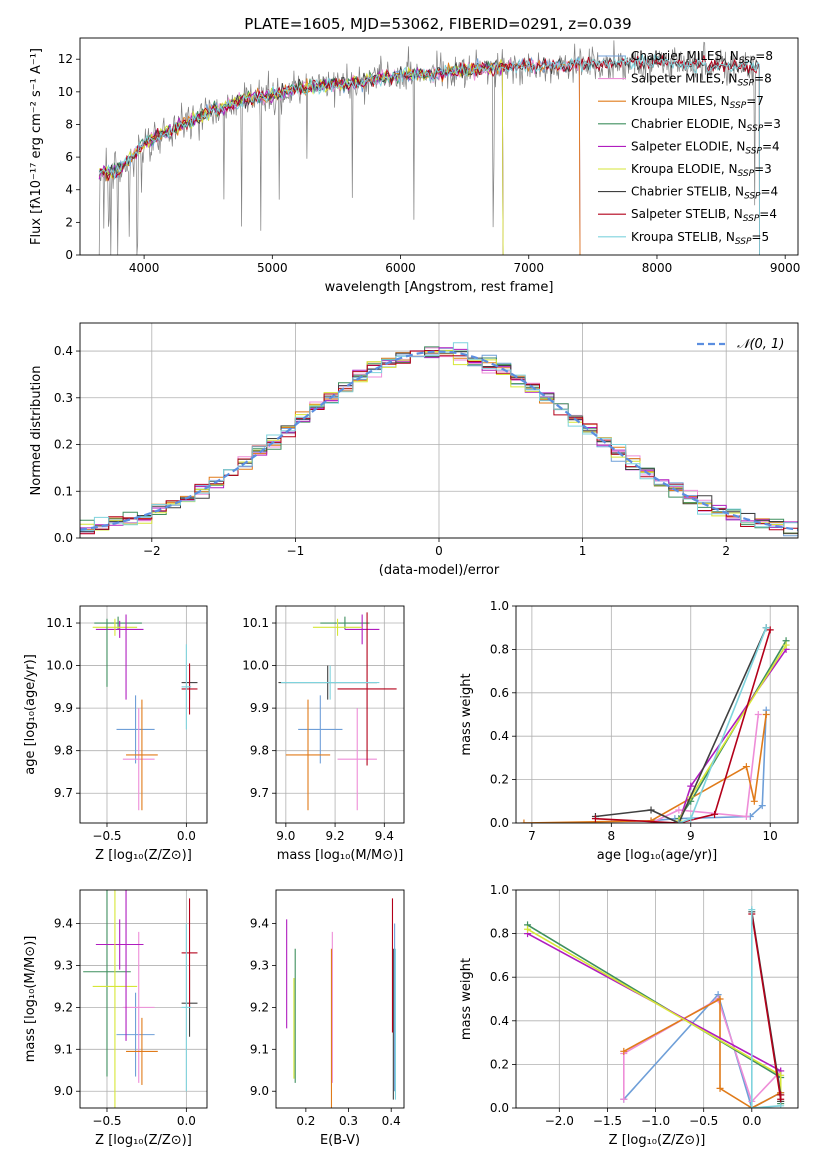 The height and width of the screenshot is (1170, 819). Describe the element at coordinates (785, 268) in the screenshot. I see `x-tick-label: 9000` at that location.